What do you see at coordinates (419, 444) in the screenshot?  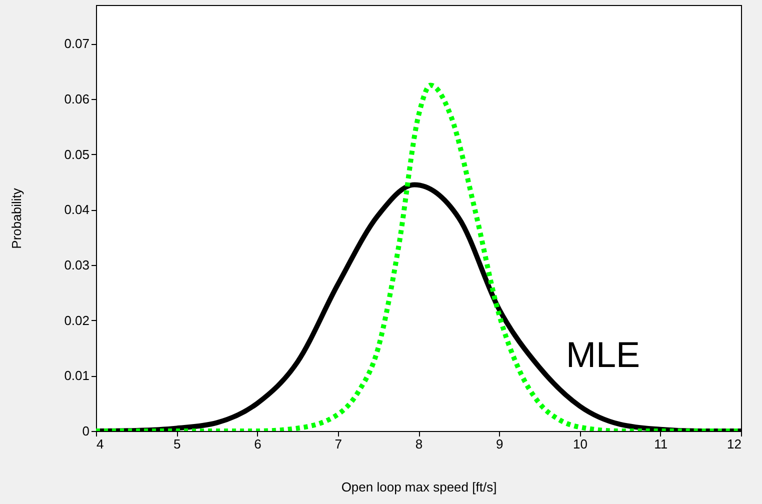 I see `x-tick-label: 8` at bounding box center [419, 444].